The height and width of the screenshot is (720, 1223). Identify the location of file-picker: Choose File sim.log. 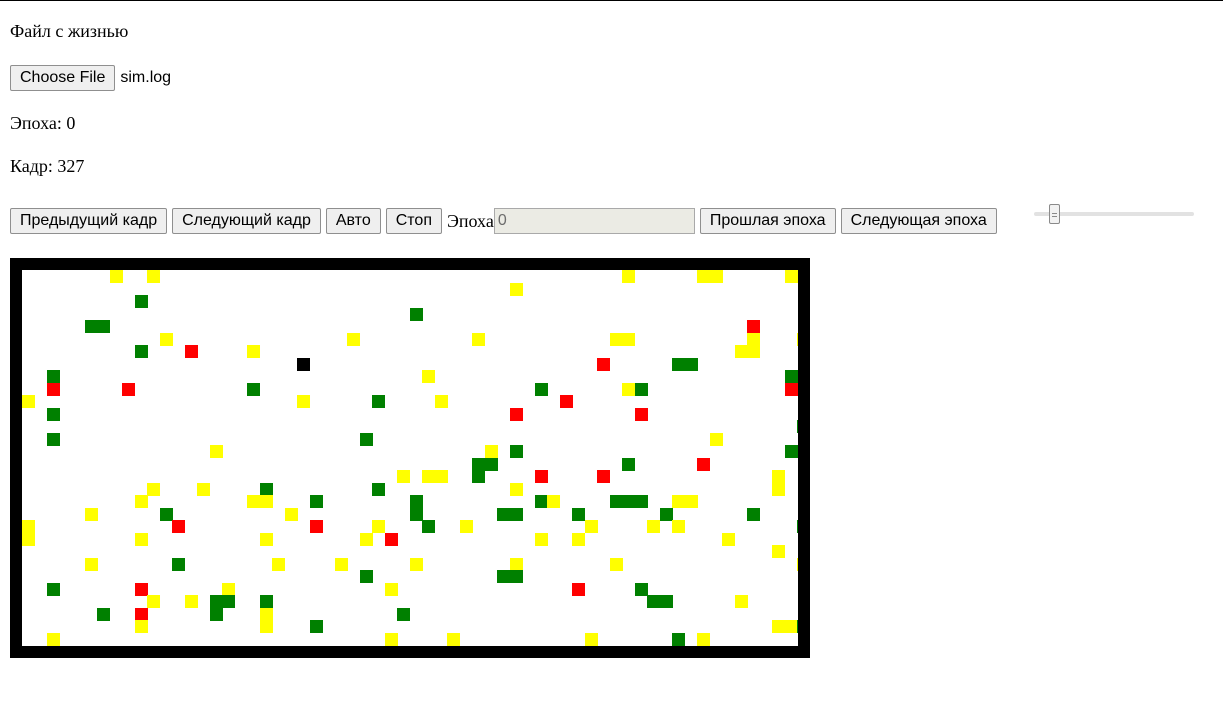
(90, 78).